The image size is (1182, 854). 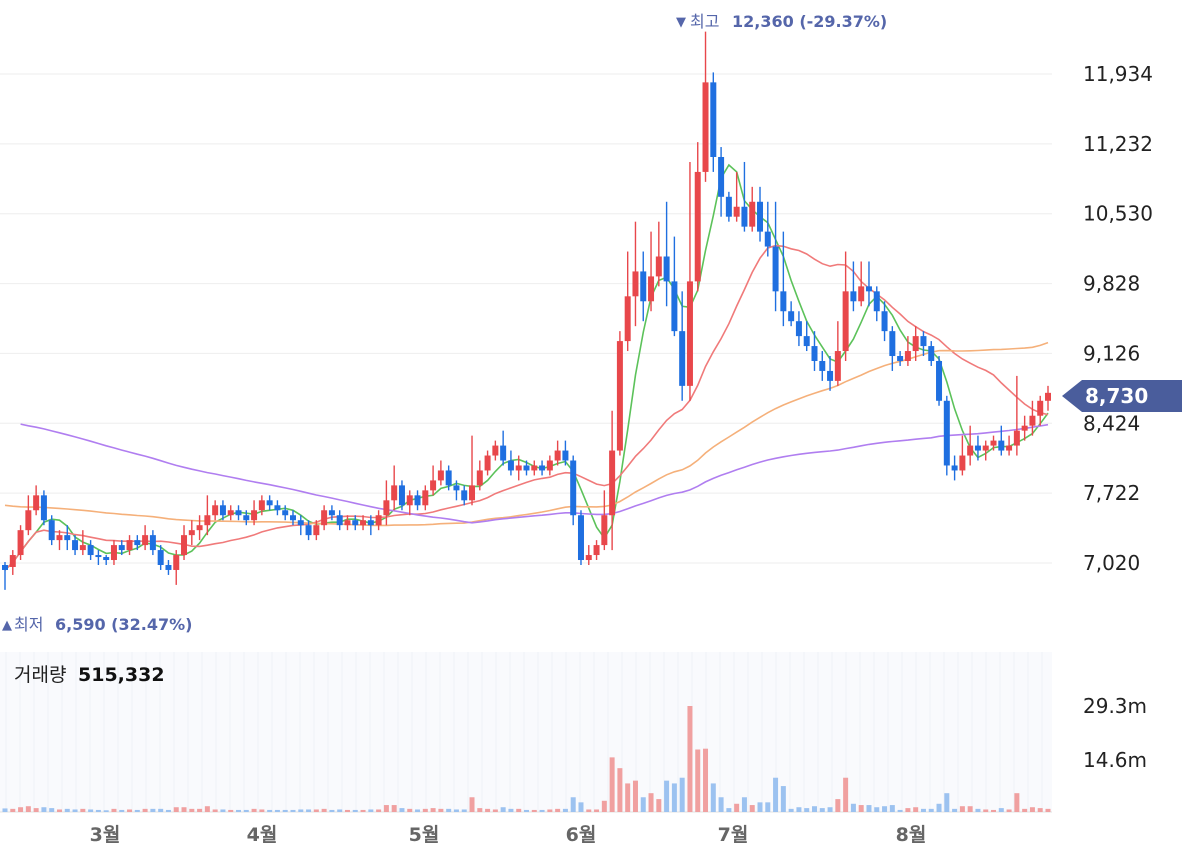 I want to click on last-price-badge, so click(x=1122, y=396).